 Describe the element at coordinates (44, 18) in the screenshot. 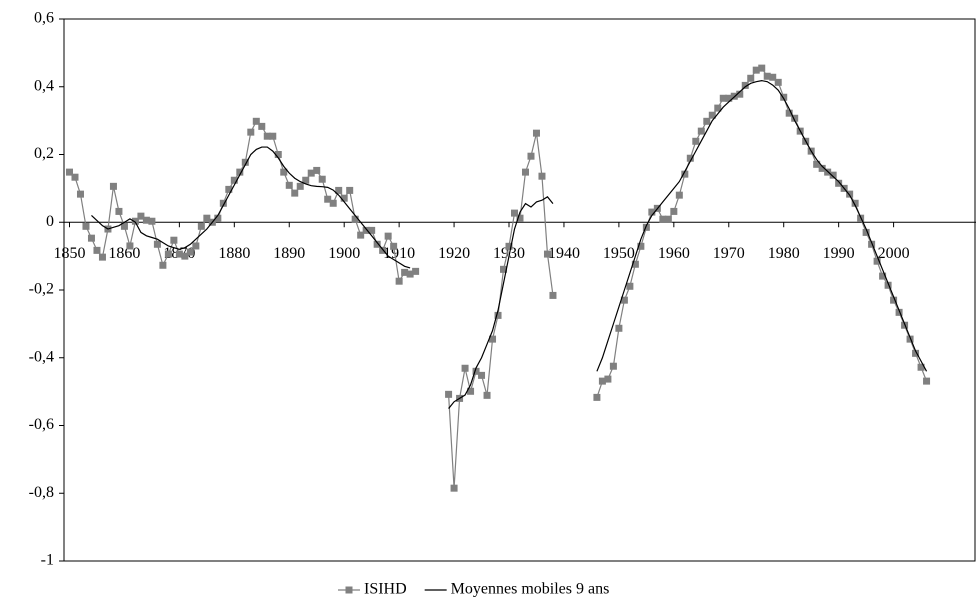

I see `y-tick-label: 0,6` at that location.